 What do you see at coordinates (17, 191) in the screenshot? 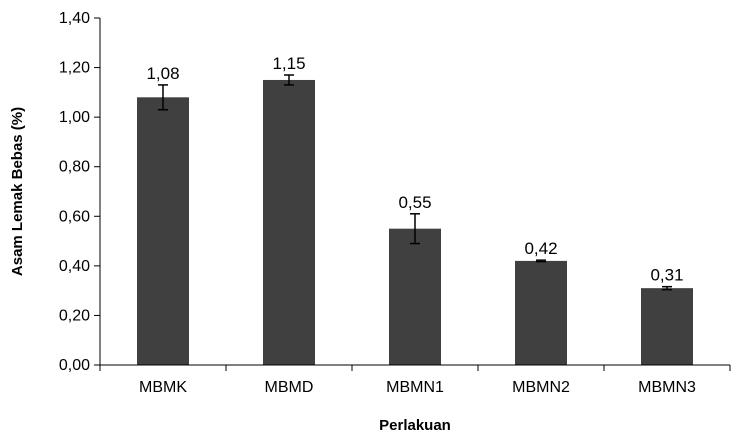
I see `y-axis-title: Asam Lemak Bebas (%)` at bounding box center [17, 191].